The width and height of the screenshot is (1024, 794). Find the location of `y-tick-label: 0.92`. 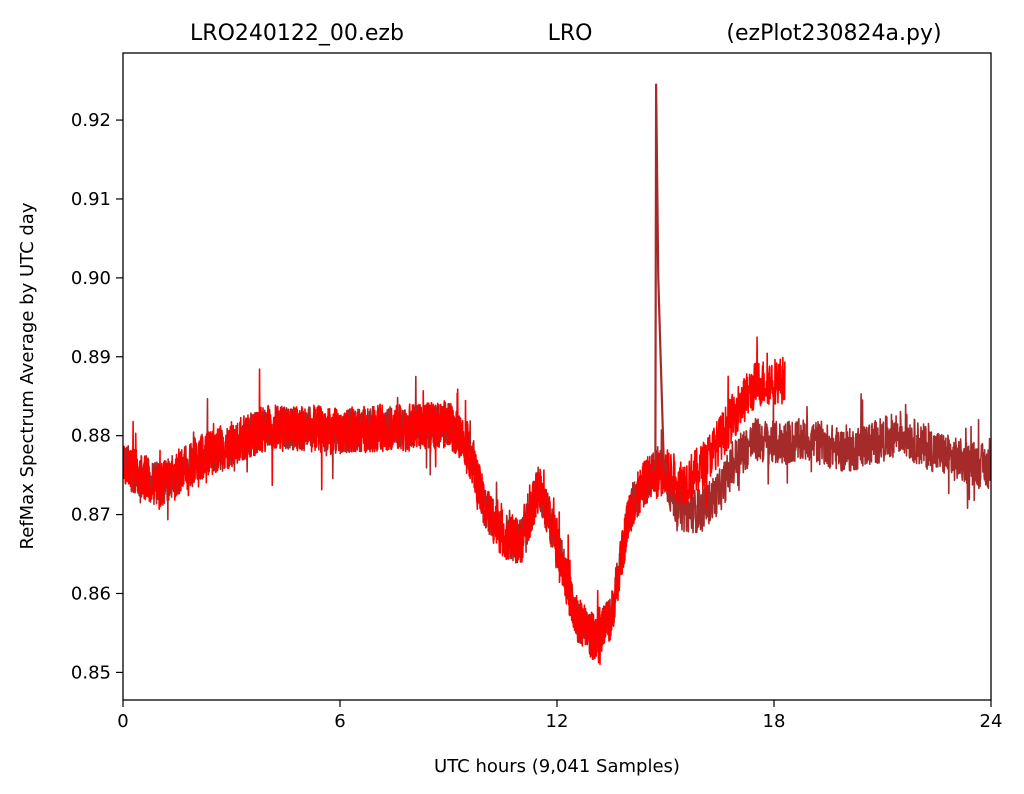

y-tick-label: 0.92 is located at coordinates (91, 120).